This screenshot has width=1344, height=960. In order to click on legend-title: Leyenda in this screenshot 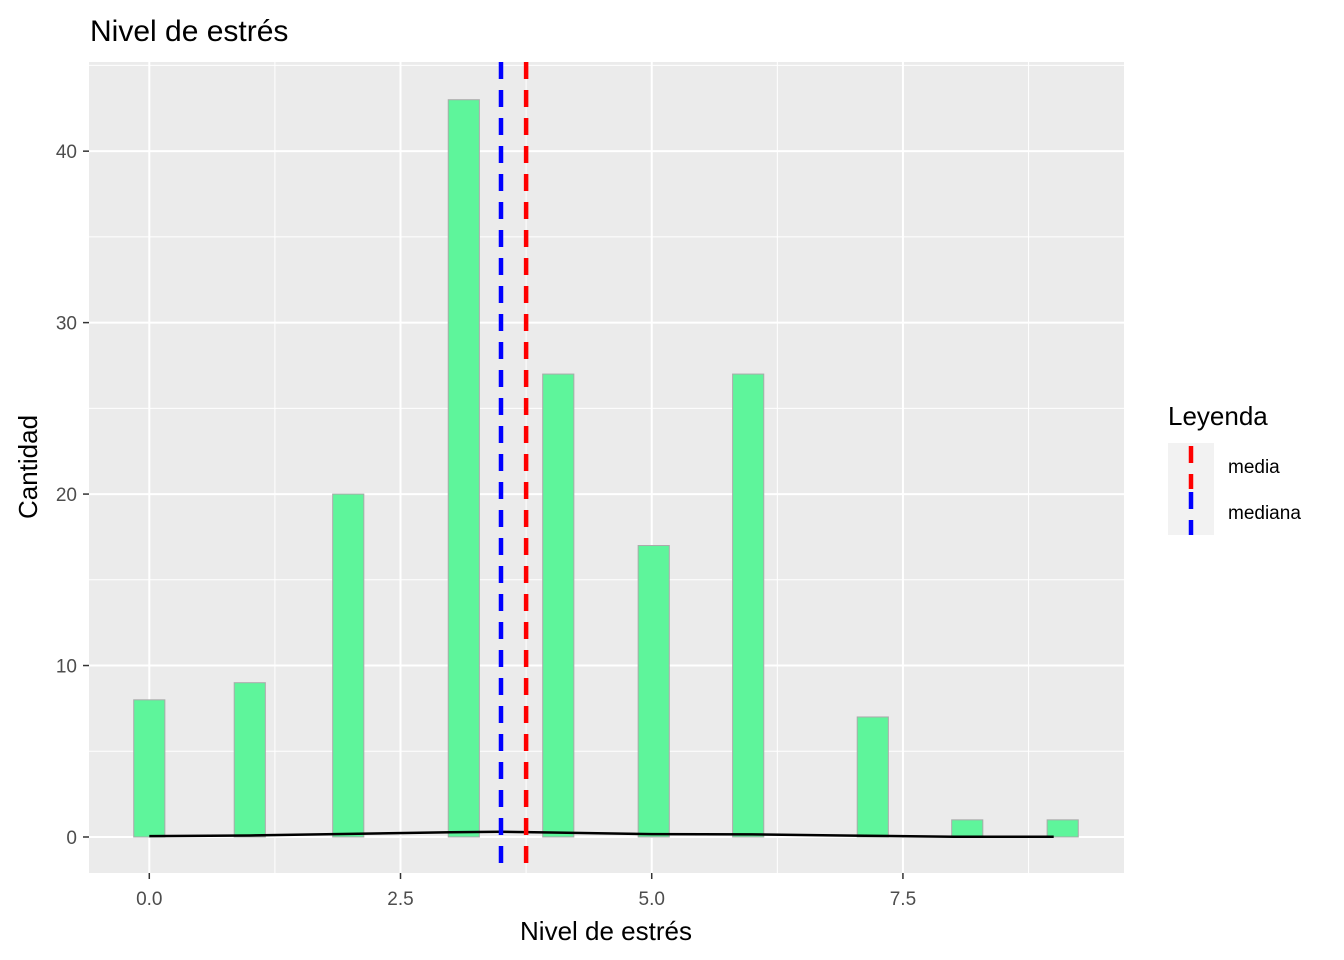, I will do `click(1218, 416)`.